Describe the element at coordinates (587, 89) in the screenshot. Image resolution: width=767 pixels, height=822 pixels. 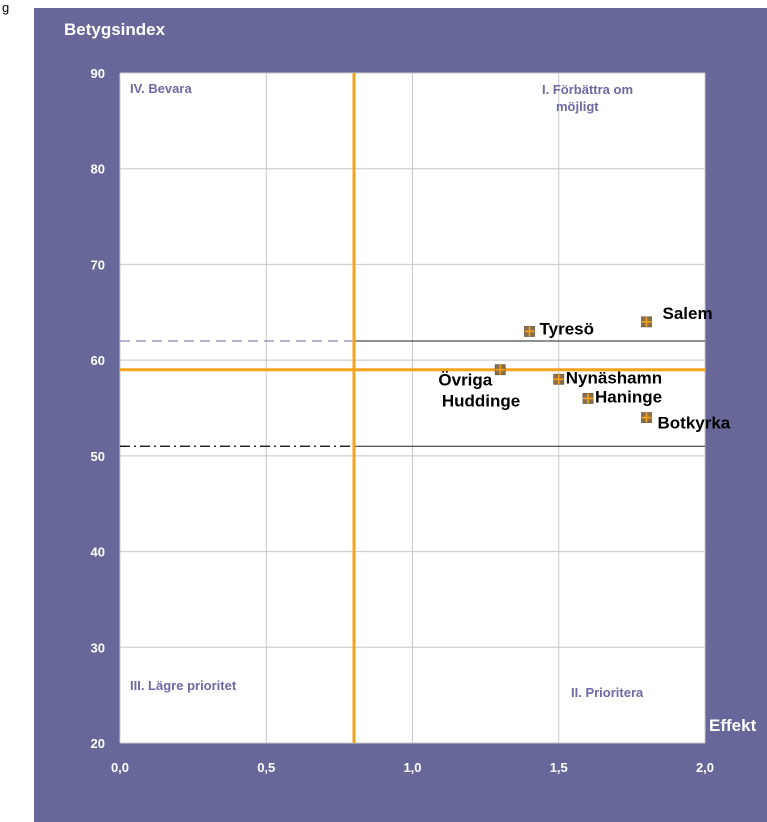
I see `quadrant-label-forbattra-line1: I. Förbättra om` at that location.